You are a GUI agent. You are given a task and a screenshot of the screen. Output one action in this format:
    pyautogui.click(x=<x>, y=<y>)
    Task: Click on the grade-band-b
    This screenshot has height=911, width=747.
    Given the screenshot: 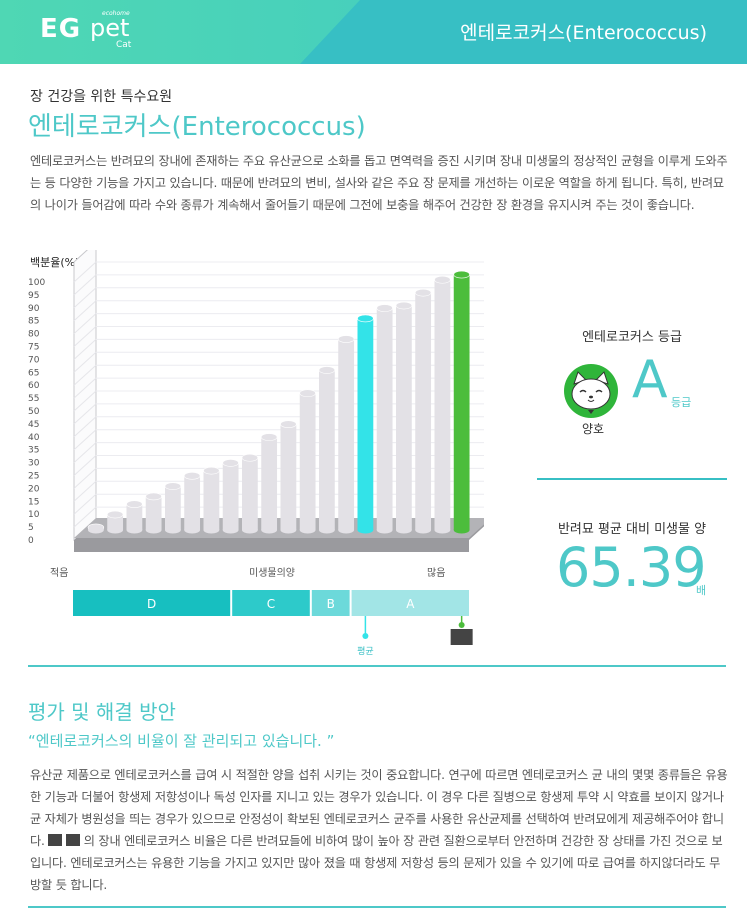 What is the action you would take?
    pyautogui.click(x=330, y=603)
    